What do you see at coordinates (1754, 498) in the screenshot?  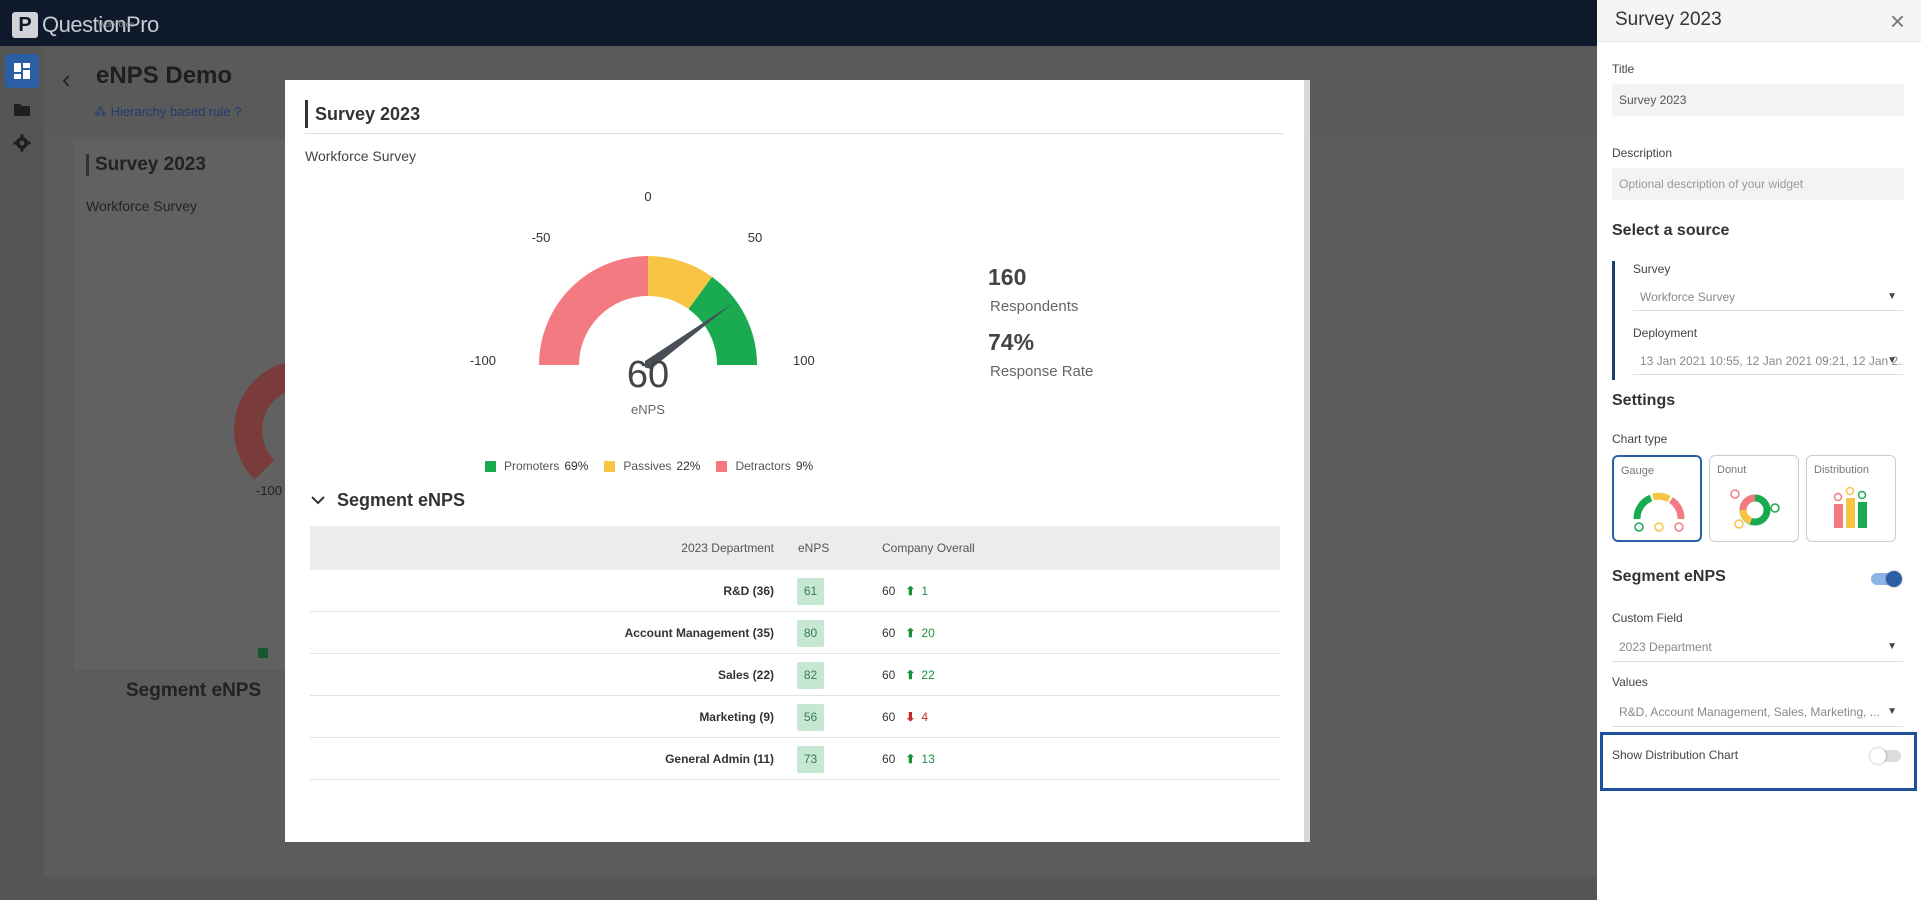 I see `chart-type-donut: Donut` at bounding box center [1754, 498].